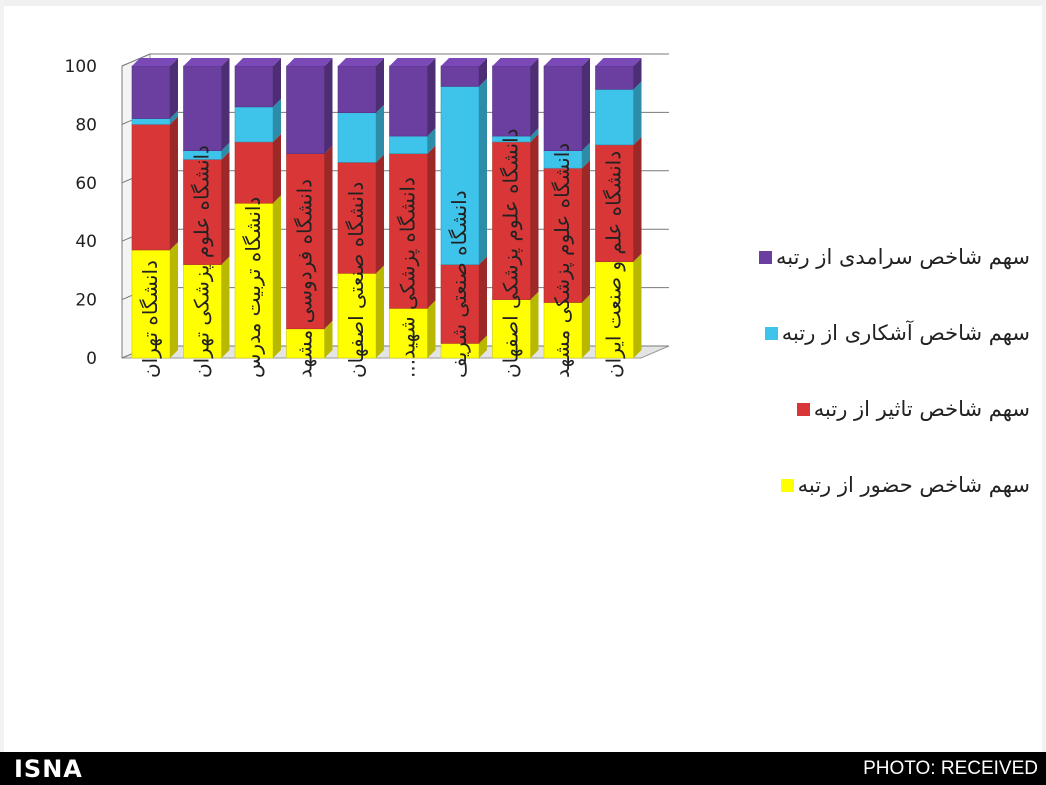  What do you see at coordinates (562, 260) in the screenshot?
I see `category-label: دانشگاه علوم پزشکی مشهد` at bounding box center [562, 260].